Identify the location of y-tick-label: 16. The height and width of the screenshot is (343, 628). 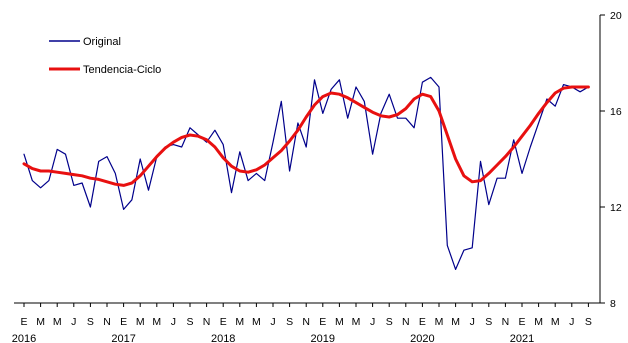
(616, 112).